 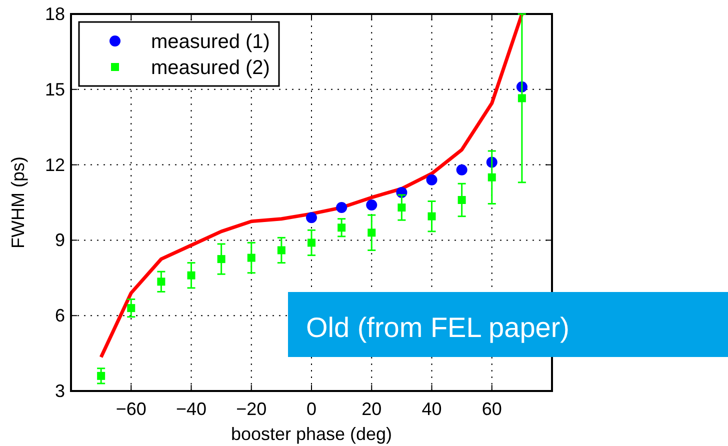 What do you see at coordinates (59, 391) in the screenshot?
I see `y-tick-label: 3` at bounding box center [59, 391].